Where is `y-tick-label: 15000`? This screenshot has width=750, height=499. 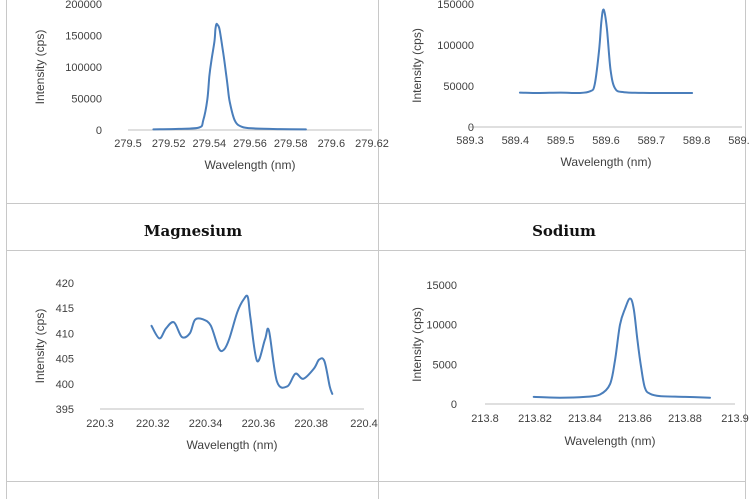
y-tick-label: 15000 is located at coordinates (441, 286).